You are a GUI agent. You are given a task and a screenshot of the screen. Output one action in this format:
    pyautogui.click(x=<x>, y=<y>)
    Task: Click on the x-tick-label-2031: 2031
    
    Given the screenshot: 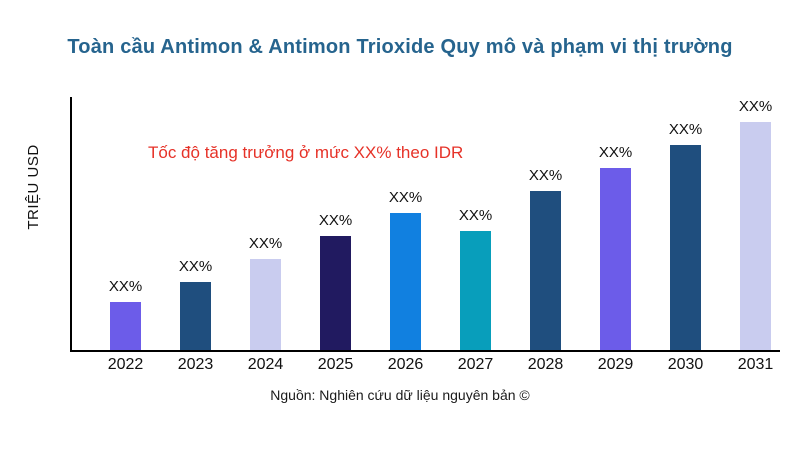 What is the action you would take?
    pyautogui.click(x=755, y=364)
    